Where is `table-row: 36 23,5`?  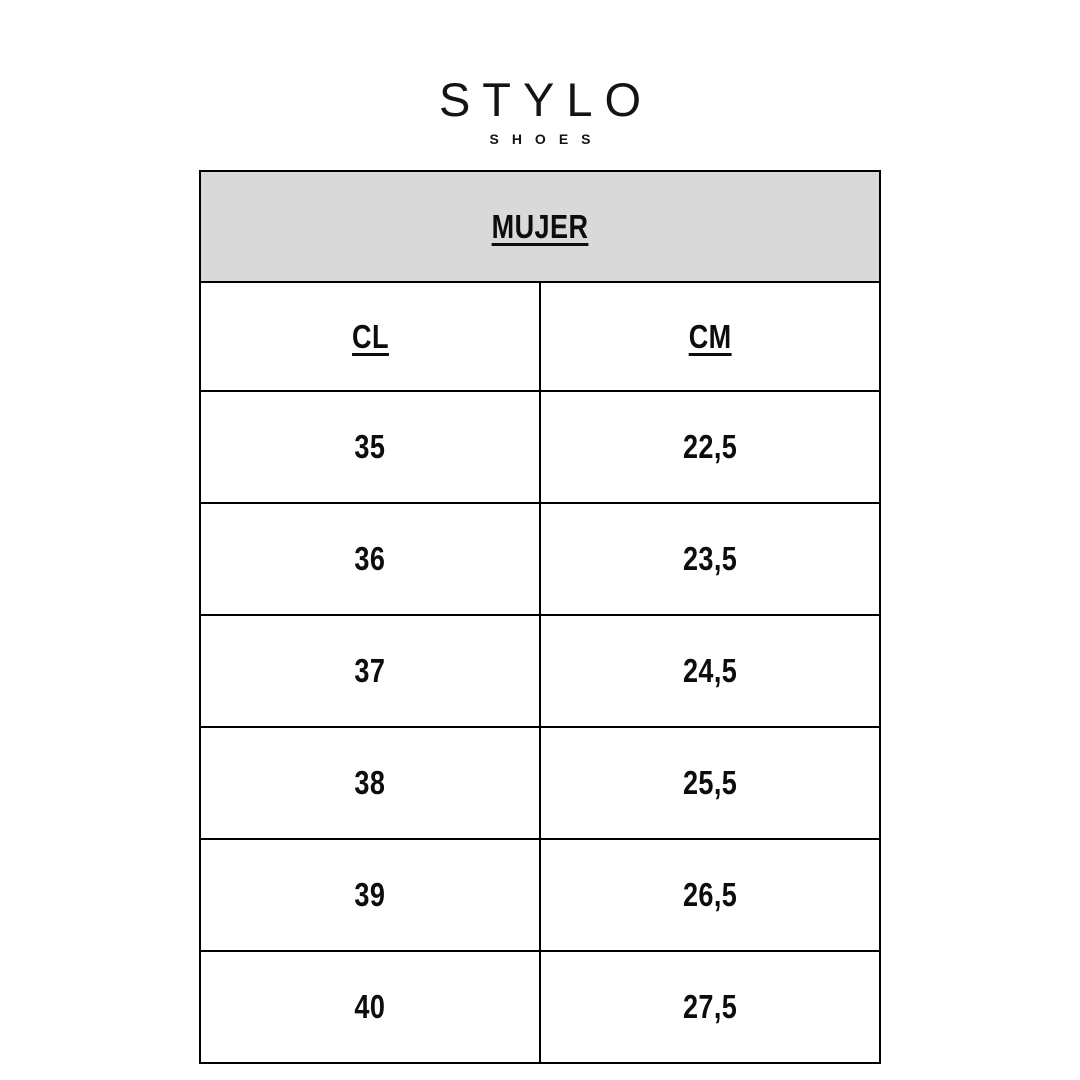
table-row: 36 23,5 is located at coordinates (540, 559).